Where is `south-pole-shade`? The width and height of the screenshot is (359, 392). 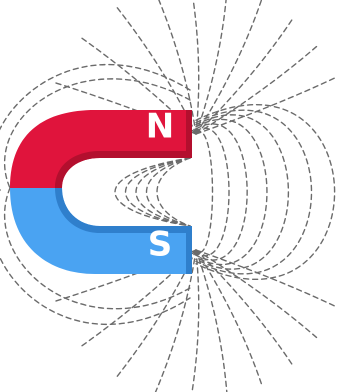
south-pole-shade is located at coordinates (123, 210).